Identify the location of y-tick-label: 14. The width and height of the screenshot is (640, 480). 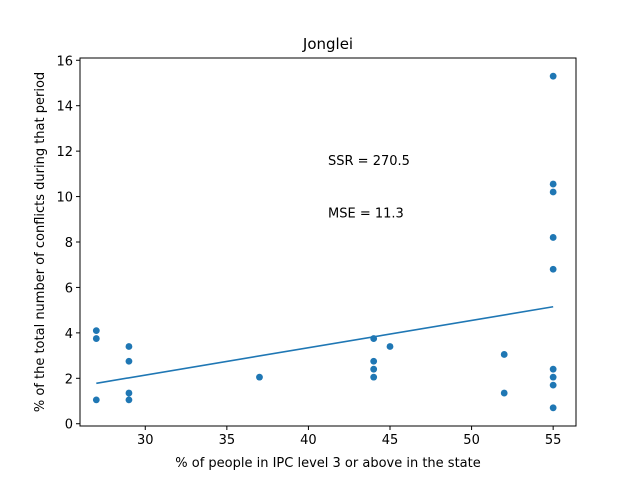
(64, 107).